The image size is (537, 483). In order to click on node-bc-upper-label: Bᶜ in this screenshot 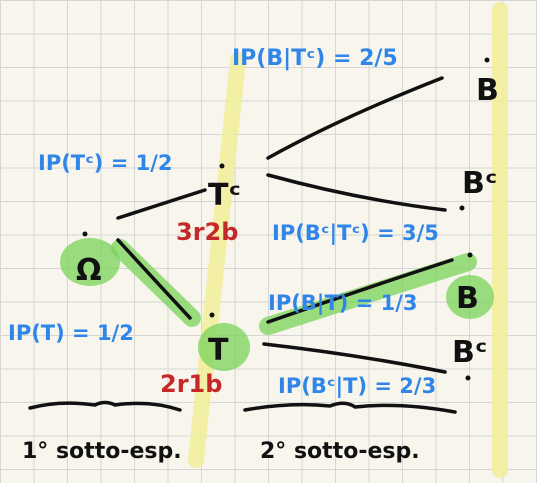, I will do `click(479, 183)`.